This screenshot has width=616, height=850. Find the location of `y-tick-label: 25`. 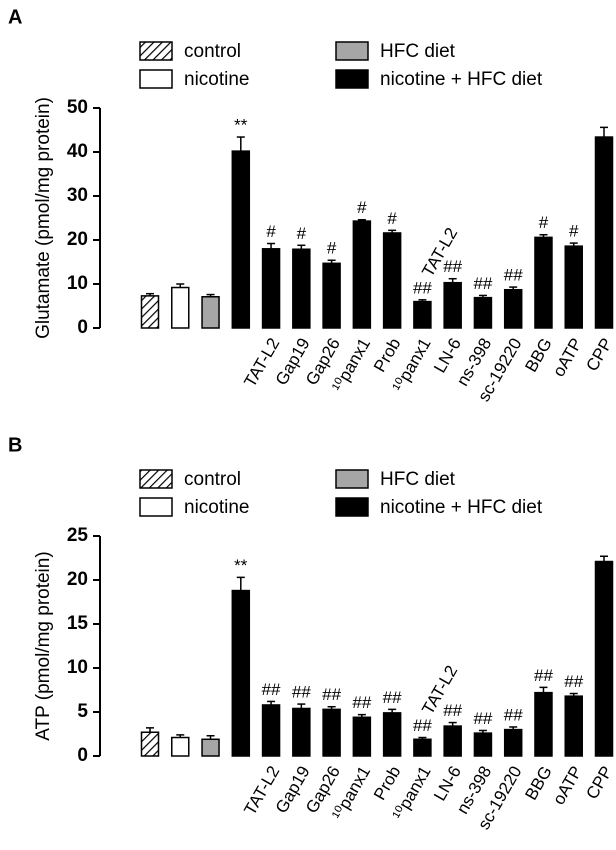

y-tick-label: 25 is located at coordinates (78, 535).